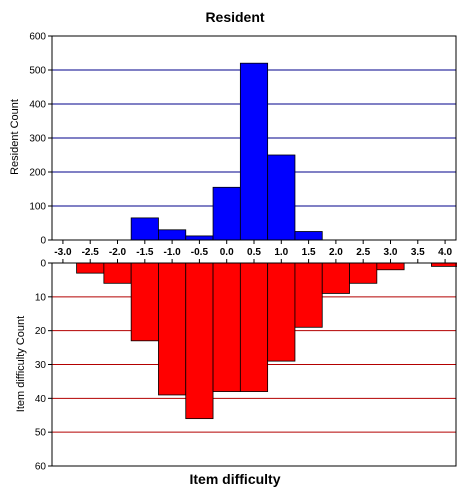  I want to click on top-y-tick-label: 600, so click(37, 37).